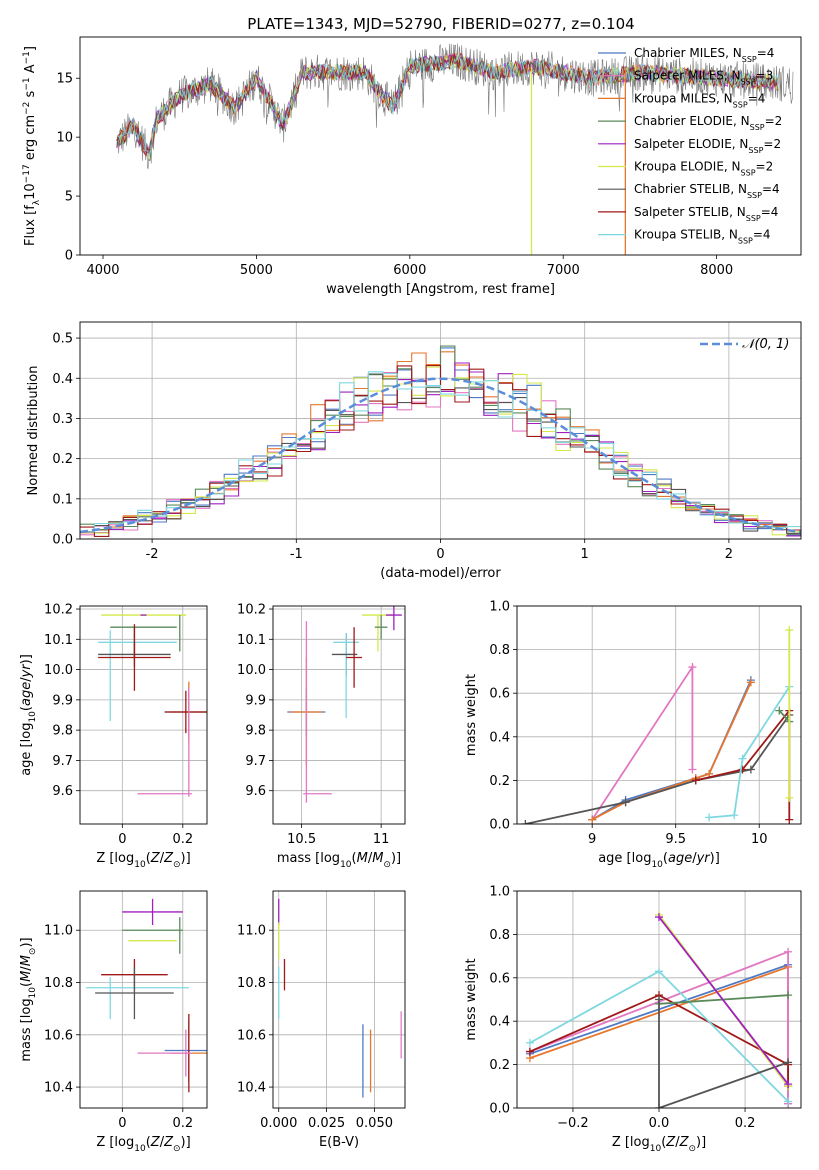 This screenshot has height=1170, width=819. What do you see at coordinates (729, 554) in the screenshot?
I see `x-tick-label: 2` at bounding box center [729, 554].